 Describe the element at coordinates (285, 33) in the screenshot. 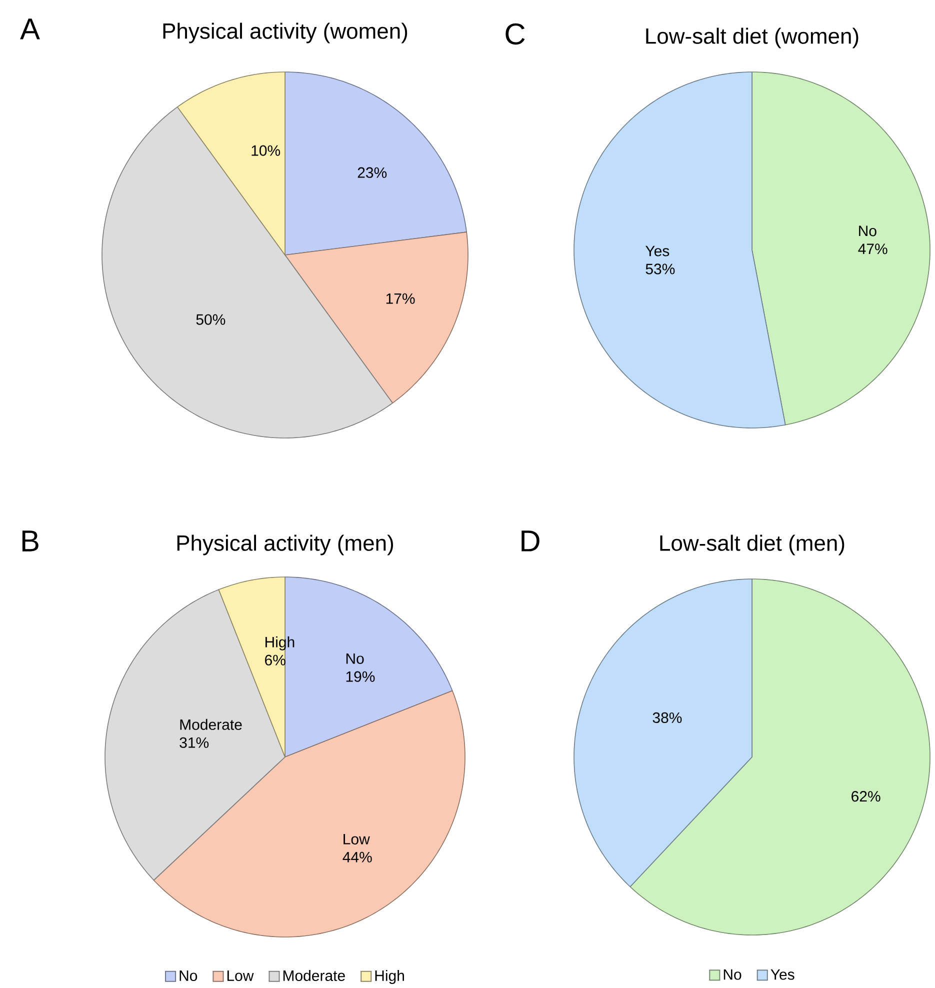

I see `chart-title: Physical activity (women)` at that location.